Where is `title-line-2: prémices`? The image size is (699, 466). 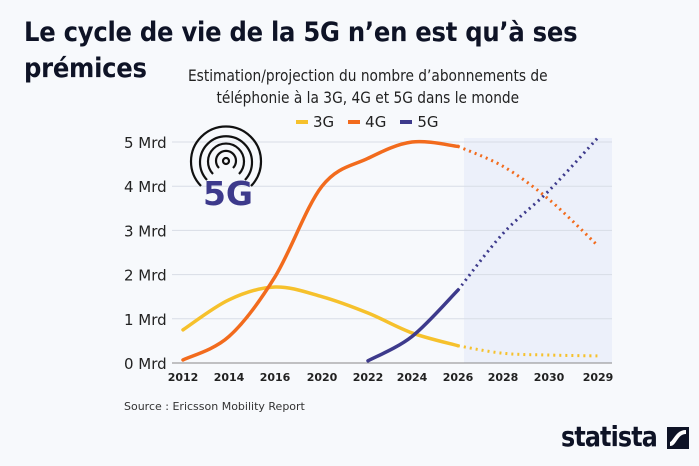
title-line-2: prémices is located at coordinates (85, 68).